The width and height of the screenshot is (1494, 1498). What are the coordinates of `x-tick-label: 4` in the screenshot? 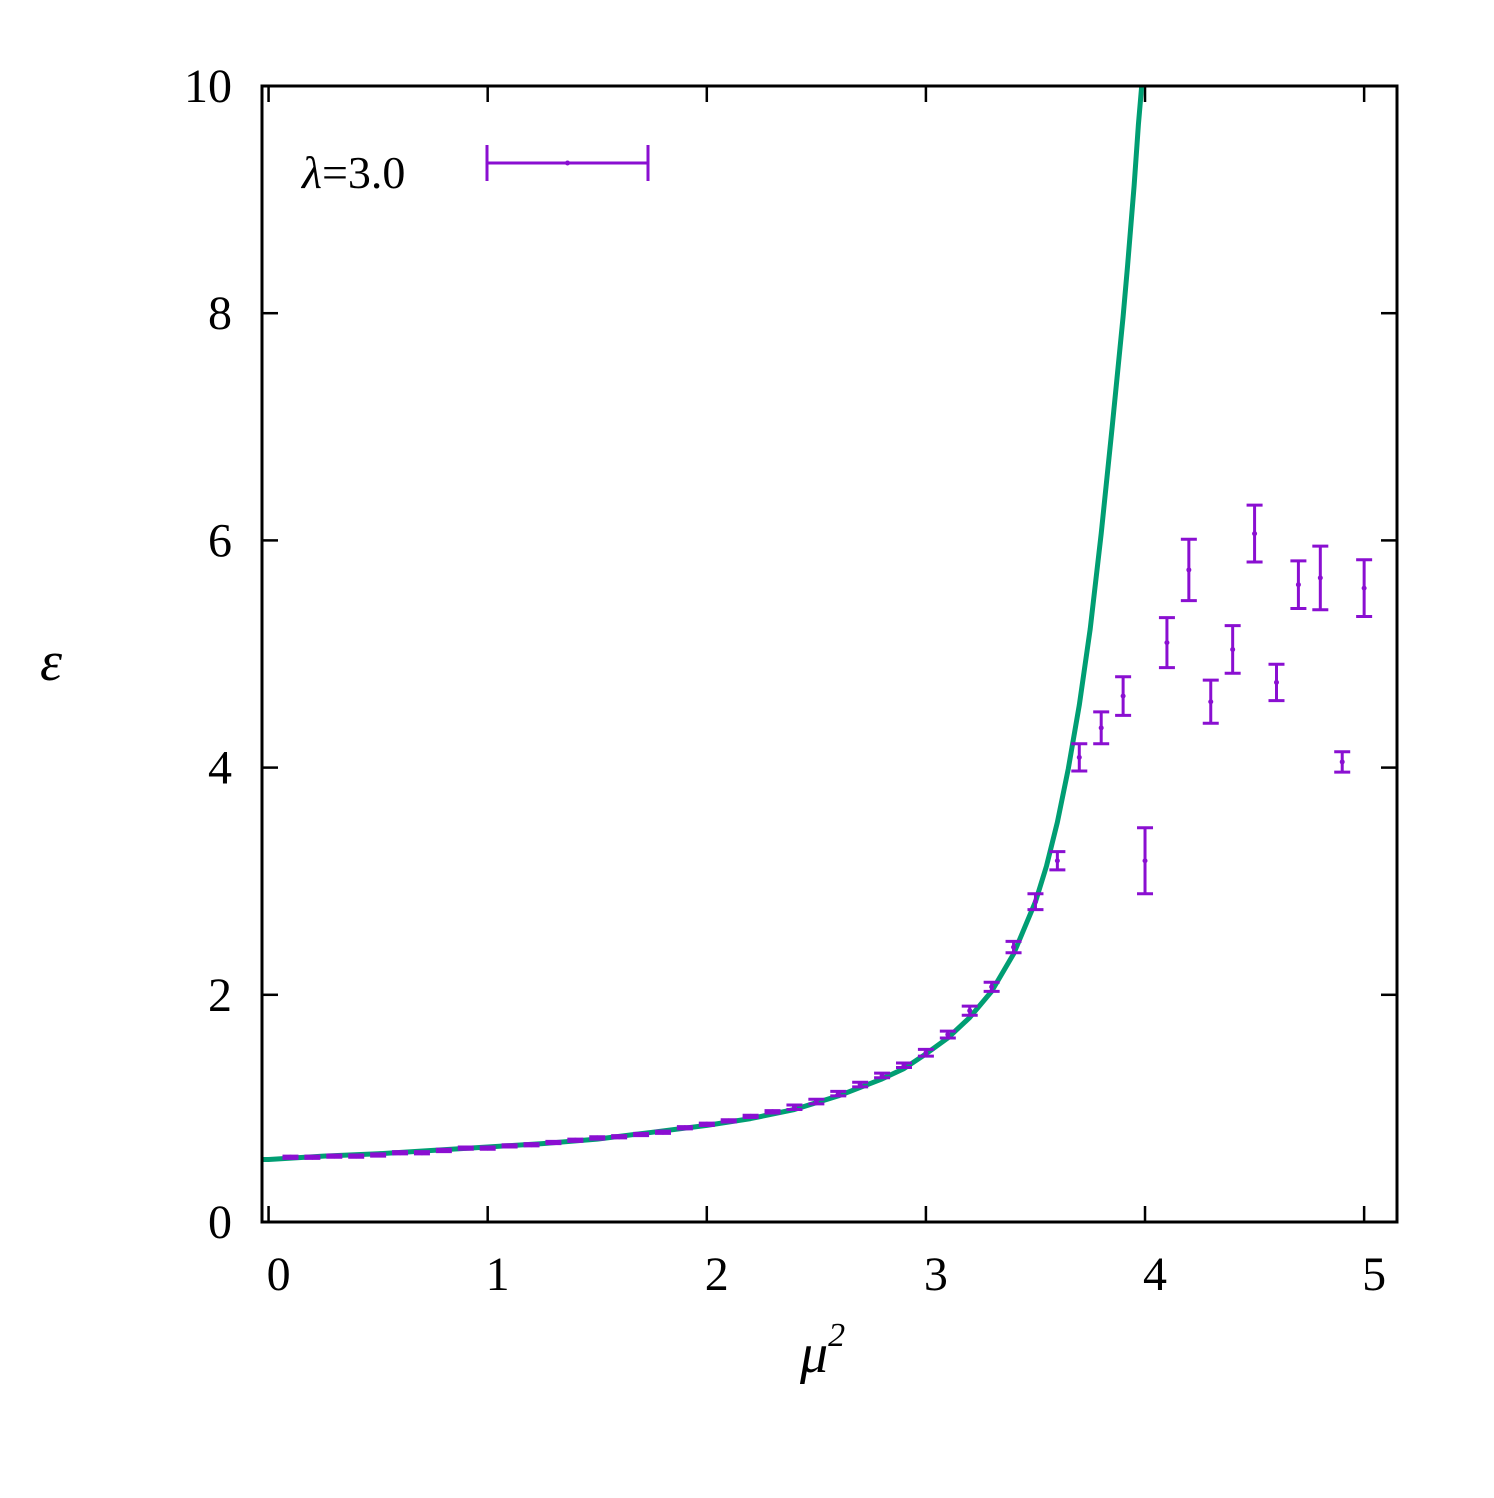 It's located at (1155, 1274).